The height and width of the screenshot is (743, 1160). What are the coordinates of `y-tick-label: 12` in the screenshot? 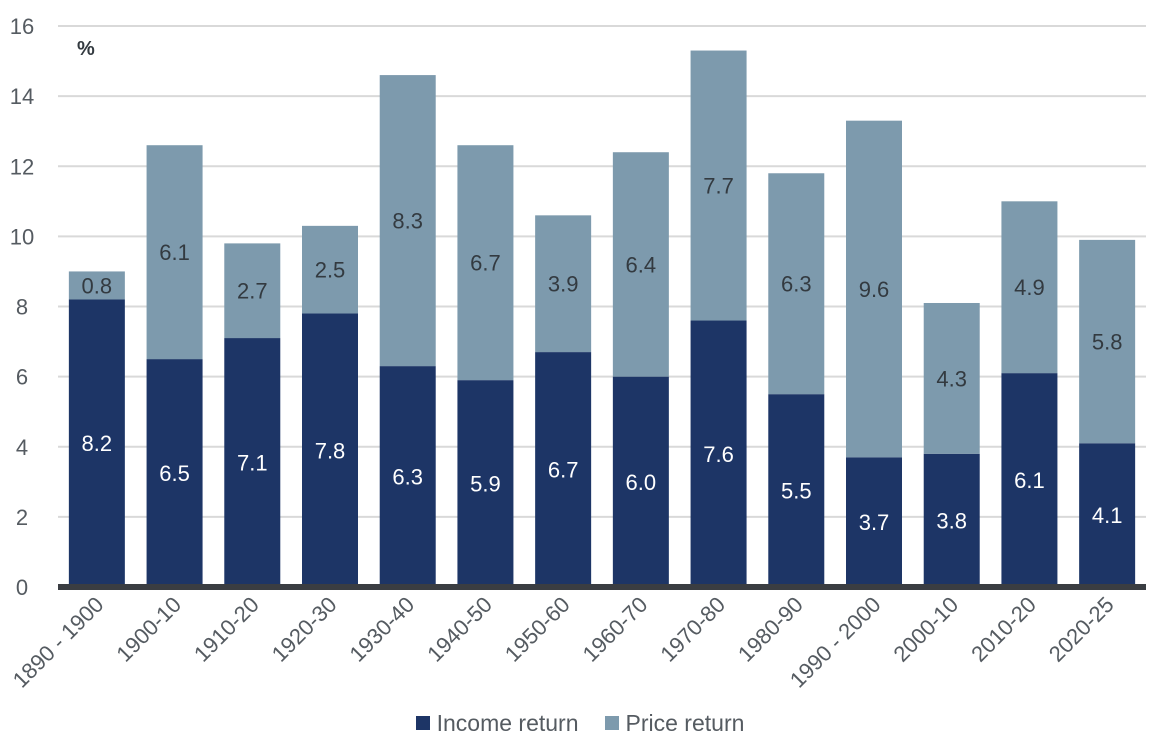 It's located at (22, 166).